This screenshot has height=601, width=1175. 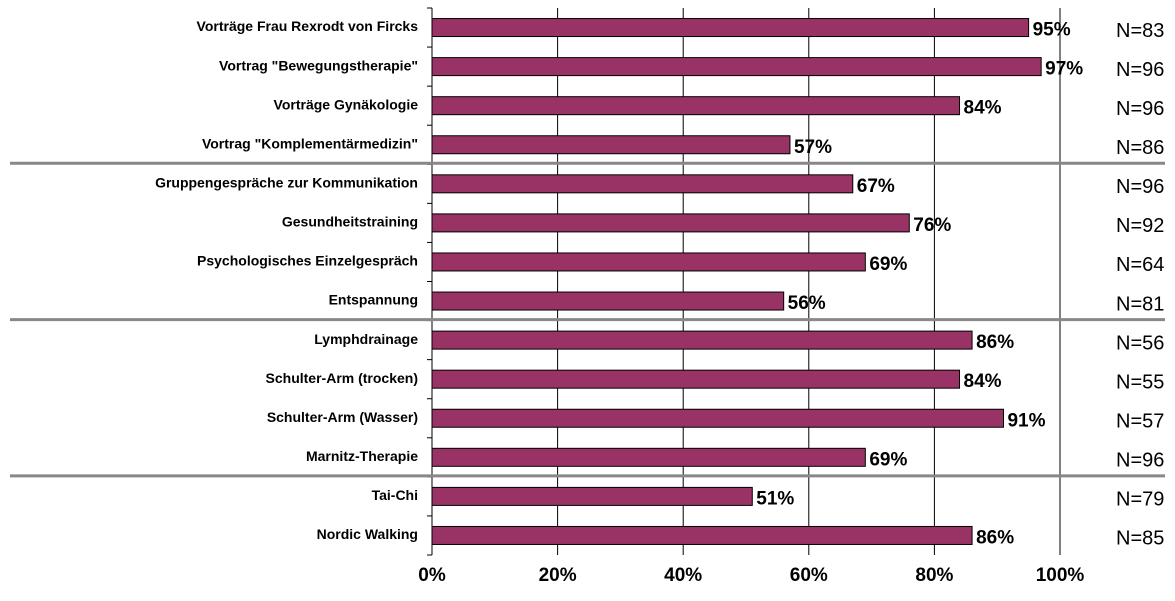 What do you see at coordinates (362, 456) in the screenshot?
I see `y-tick-label: Marnitz-Therapie` at bounding box center [362, 456].